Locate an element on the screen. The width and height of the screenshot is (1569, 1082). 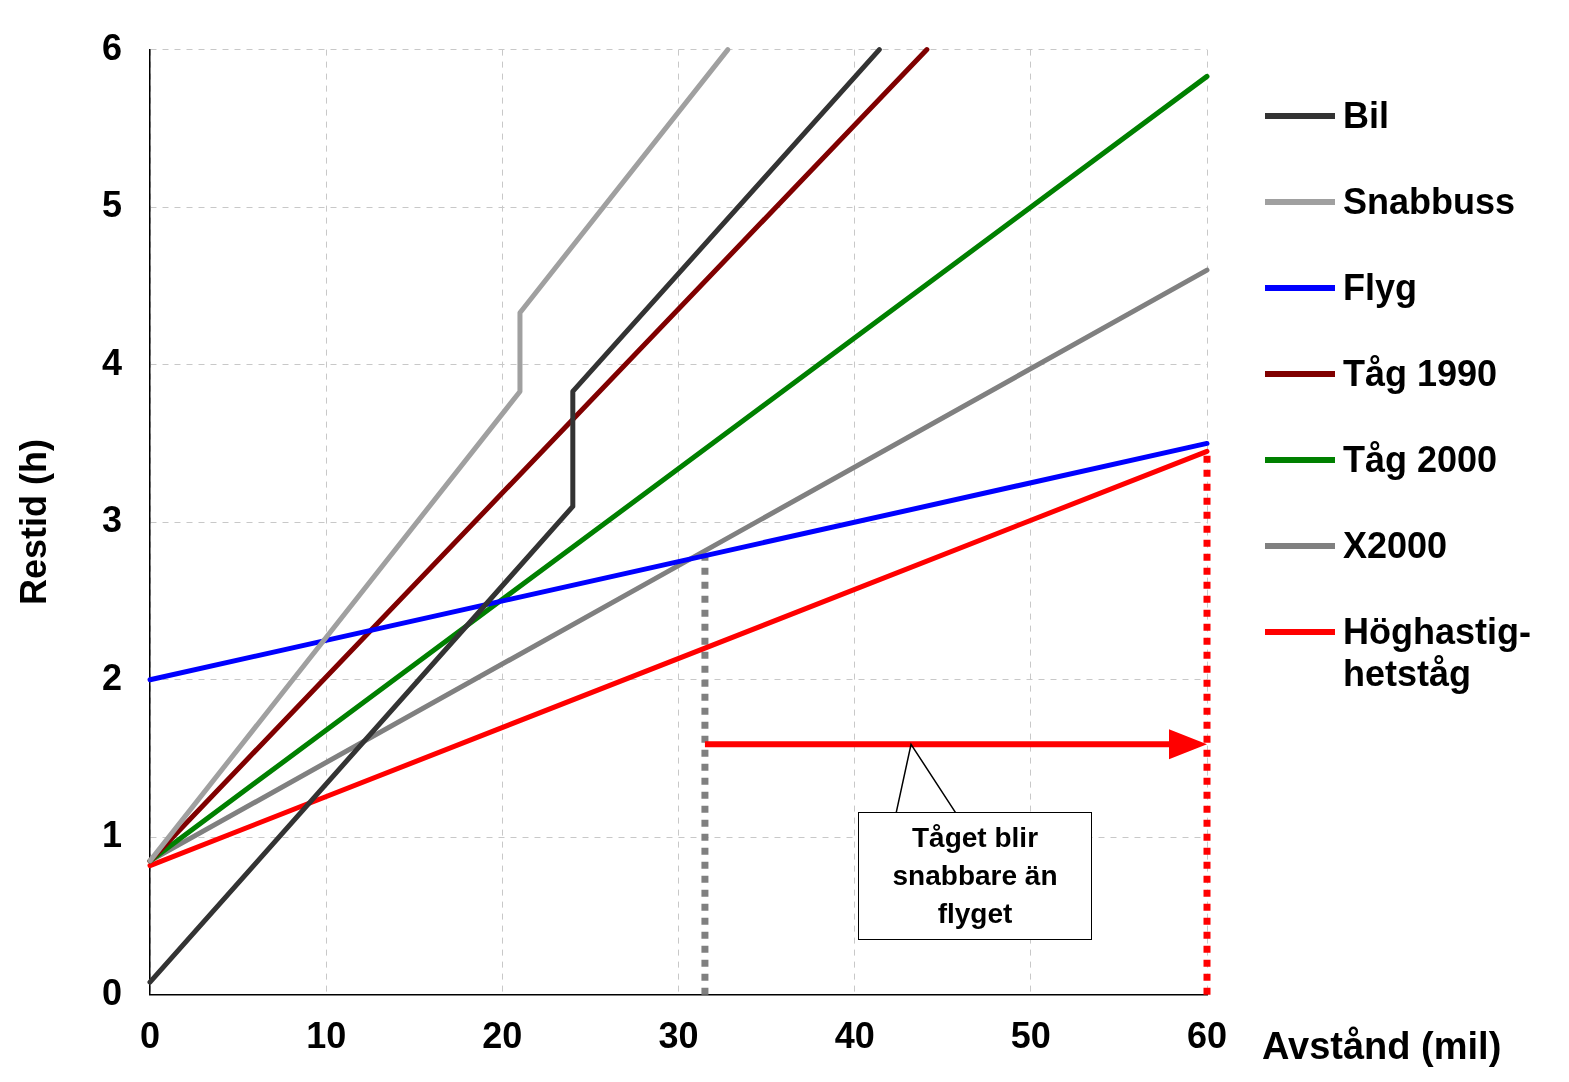
annotation: Tåget blir snabbare än flyget is located at coordinates (975, 876).